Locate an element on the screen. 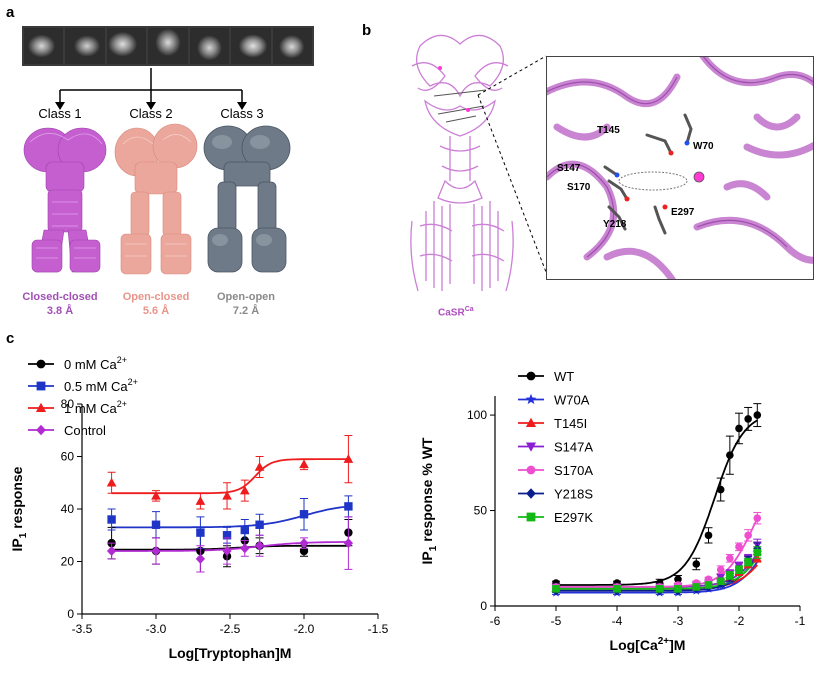 The width and height of the screenshot is (835, 695). x-tick-label: -5 is located at coordinates (556, 621).